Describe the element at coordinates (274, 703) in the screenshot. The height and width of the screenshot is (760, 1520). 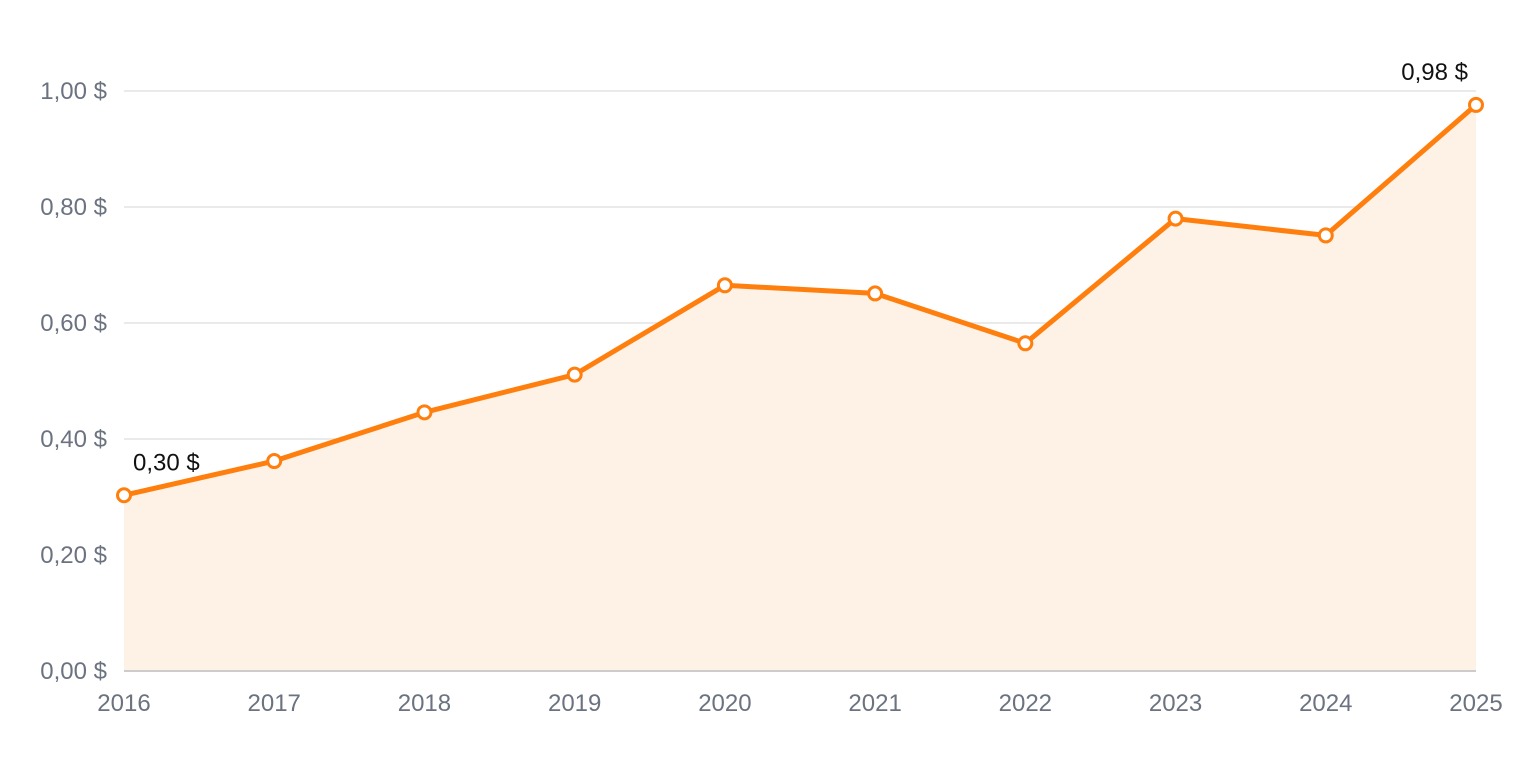
I see `x-tick-label: 2017` at that location.